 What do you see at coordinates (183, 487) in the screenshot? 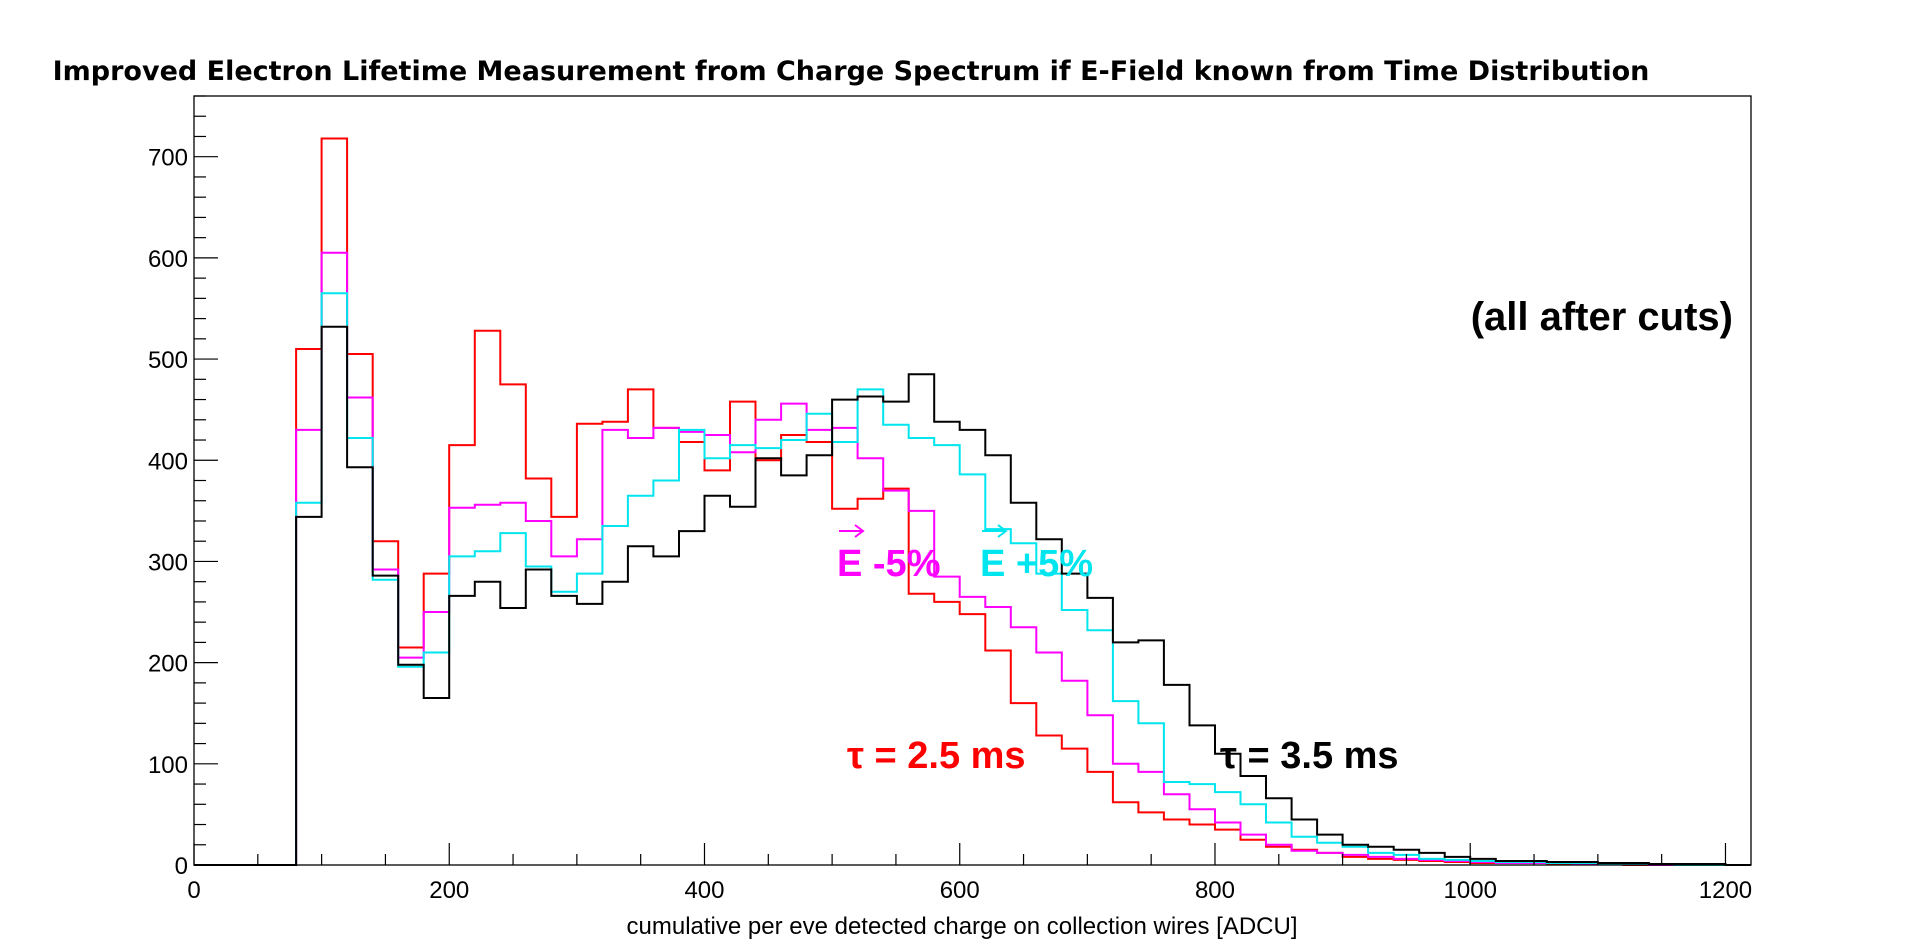
I see `y-axis: 0 100 200 300 400 500 600 700` at bounding box center [183, 487].